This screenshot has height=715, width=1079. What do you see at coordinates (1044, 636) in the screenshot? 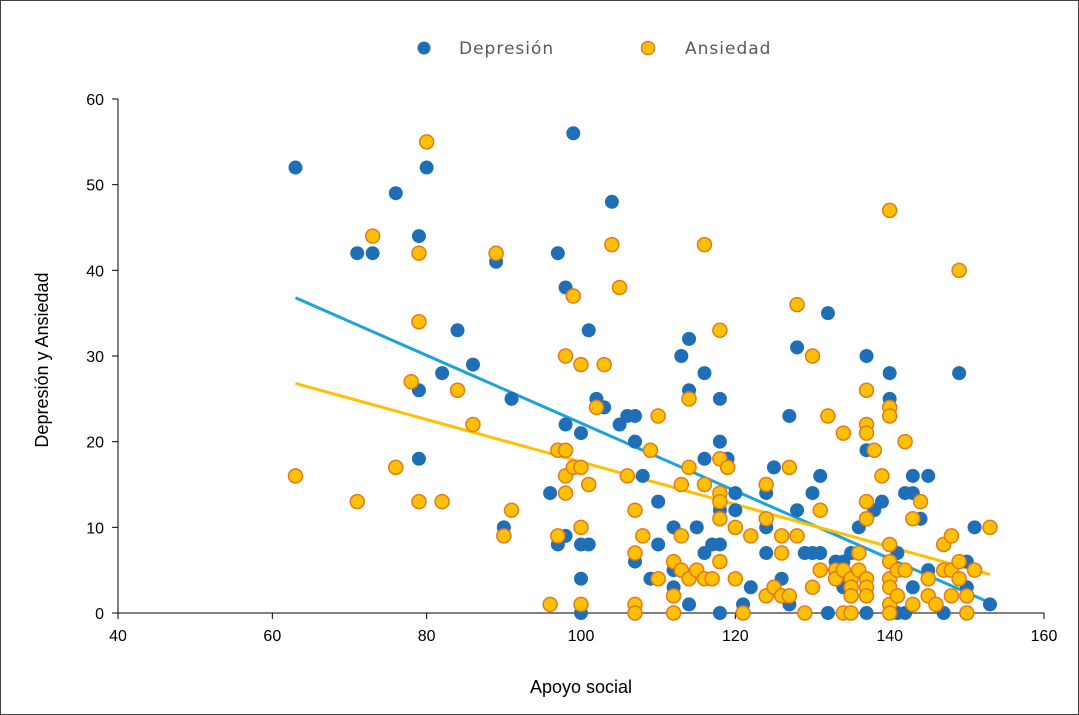
I see `x-tick-label: 160` at bounding box center [1044, 636].